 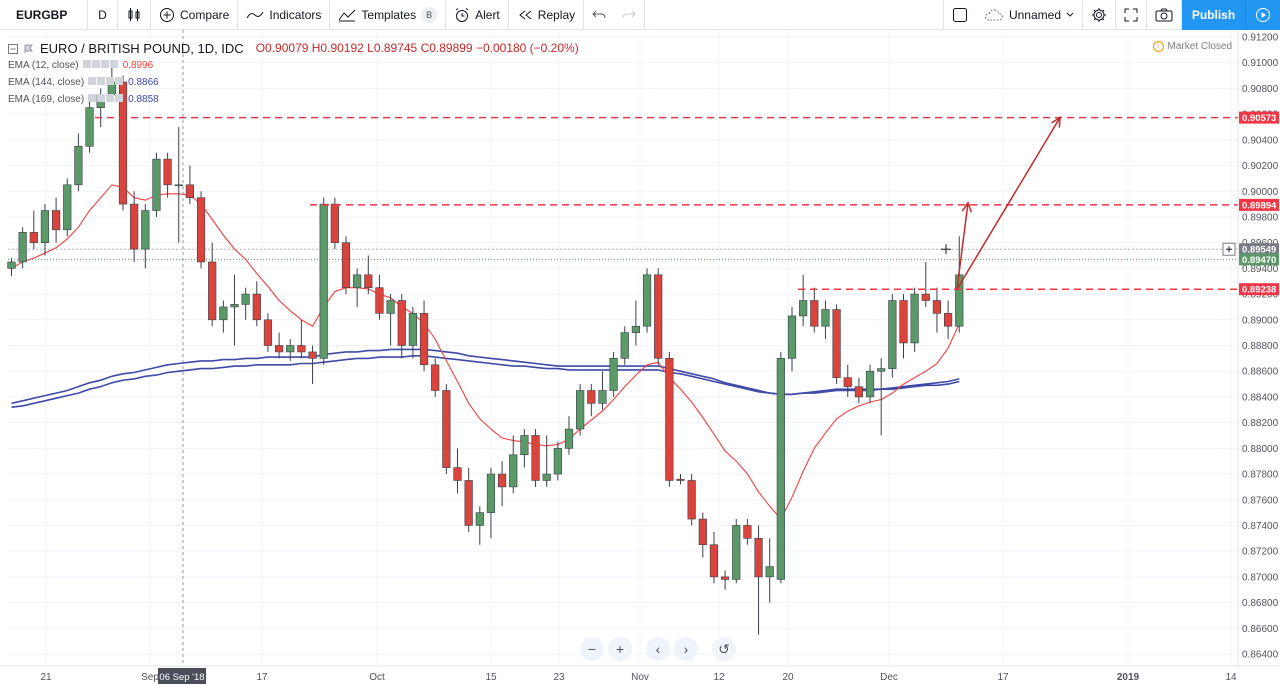 What do you see at coordinates (134, 15) in the screenshot?
I see `chart-type-button` at bounding box center [134, 15].